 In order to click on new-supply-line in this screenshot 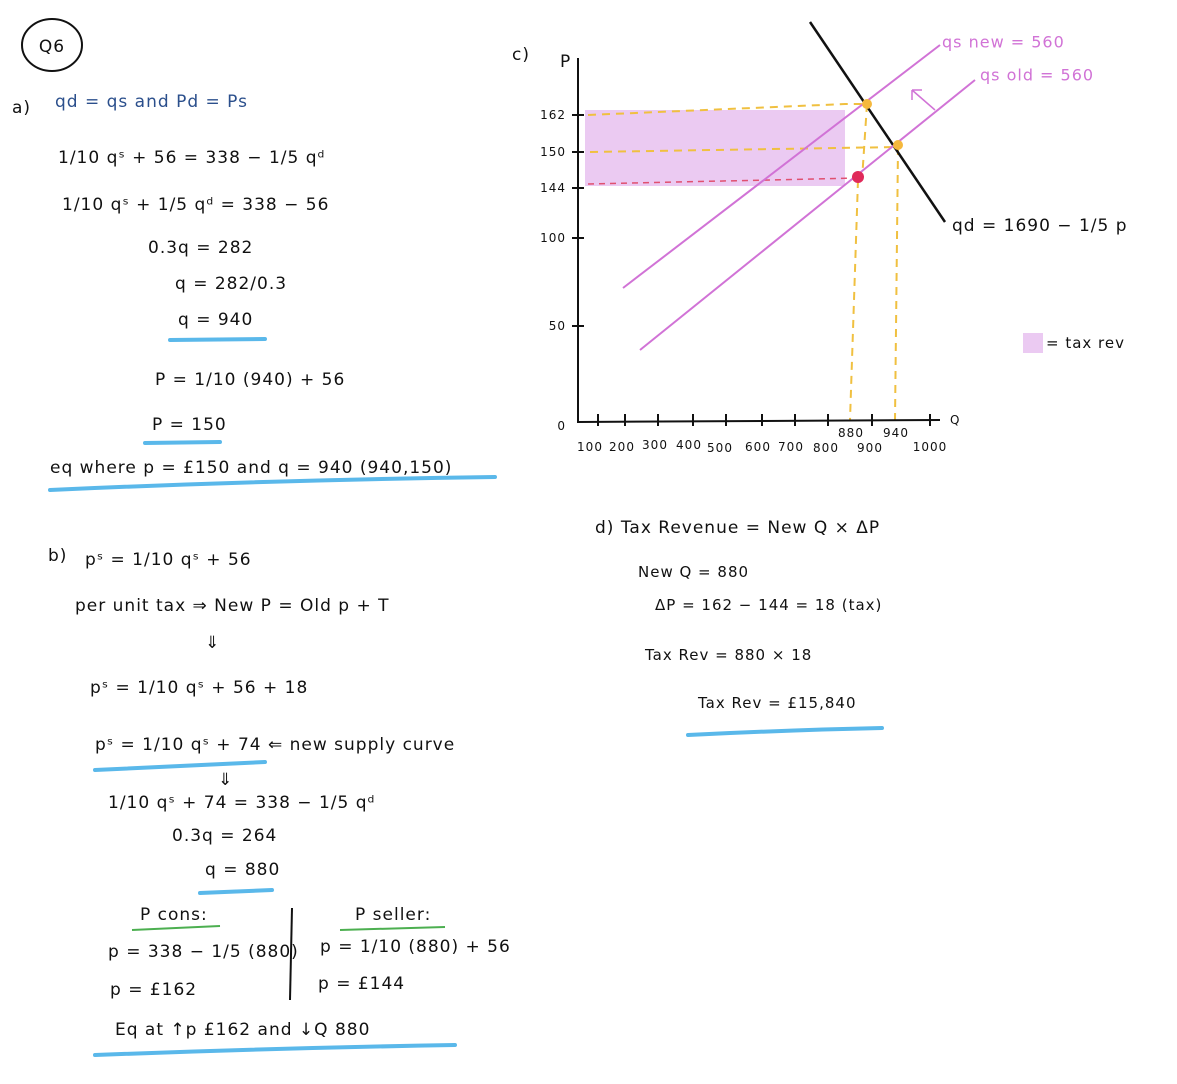, I will do `click(781, 166)`.